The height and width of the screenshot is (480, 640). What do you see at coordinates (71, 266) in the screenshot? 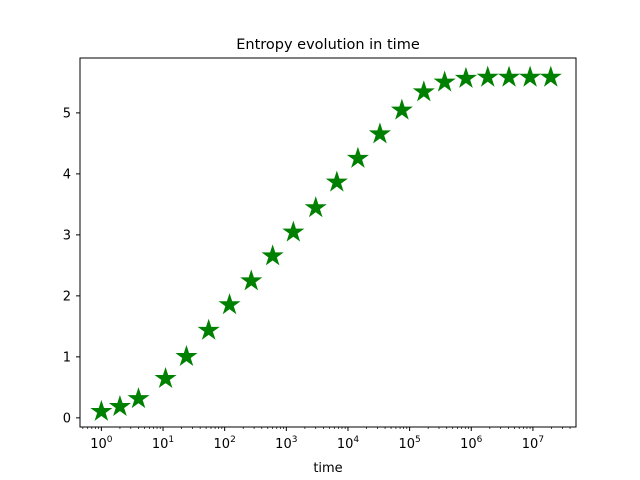
I see `y-axis: 0 1 2 3 4 5` at bounding box center [71, 266].